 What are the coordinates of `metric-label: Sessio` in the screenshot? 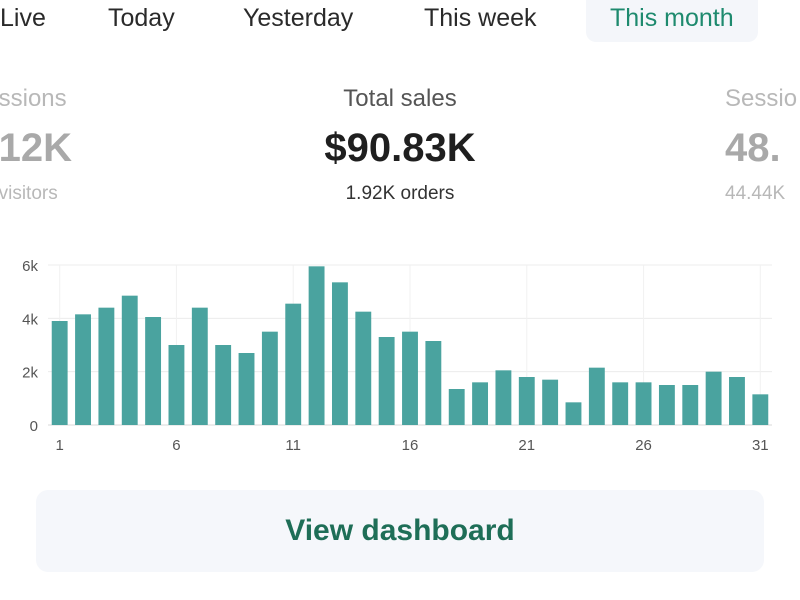 It's located at (761, 98).